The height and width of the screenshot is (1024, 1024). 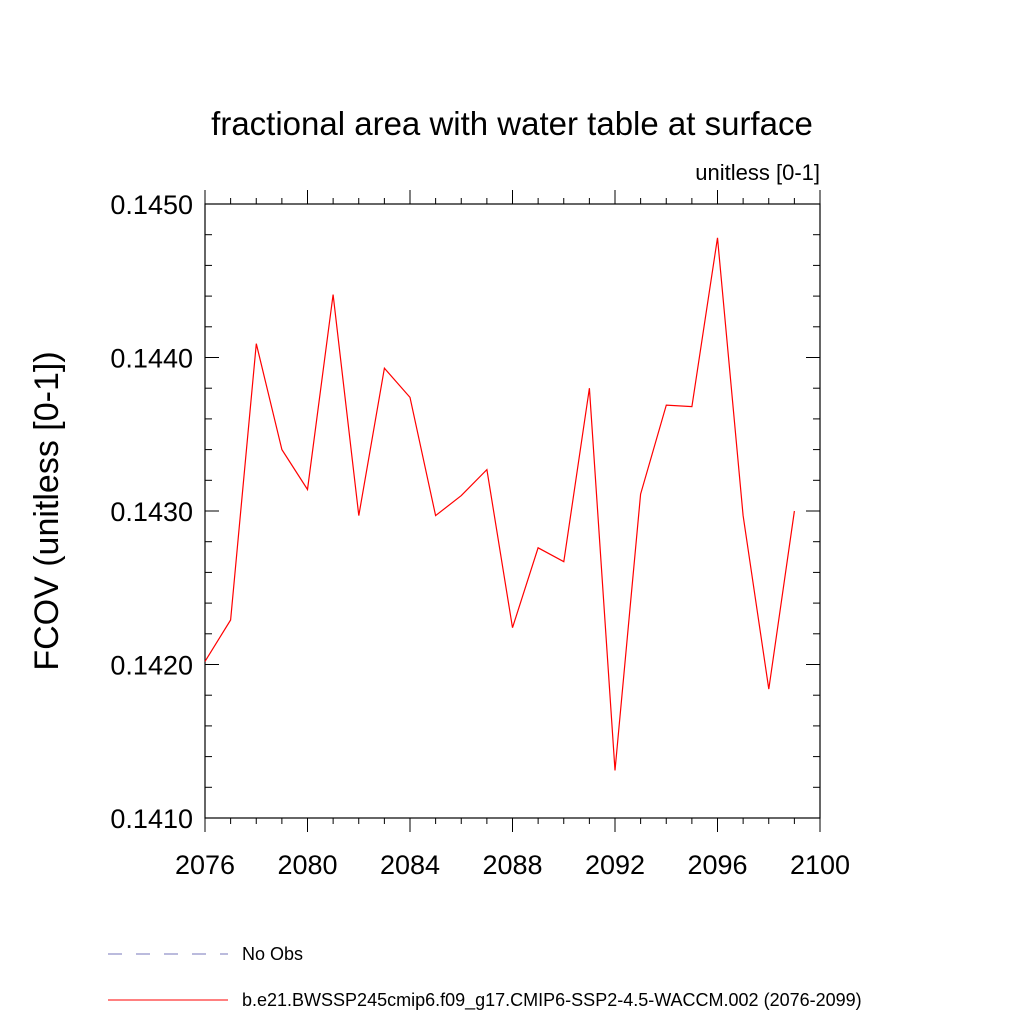 I want to click on y-tick-label: 0.1420, so click(x=151, y=666).